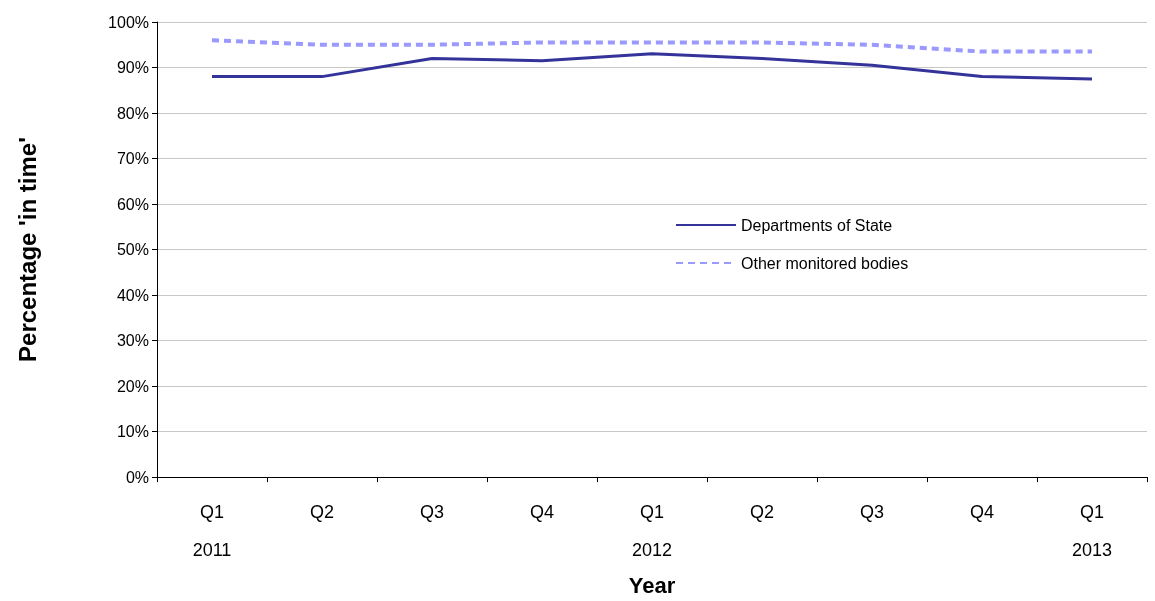 The width and height of the screenshot is (1155, 601). What do you see at coordinates (212, 531) in the screenshot?
I see `x-tick-label: Q1 2011` at bounding box center [212, 531].